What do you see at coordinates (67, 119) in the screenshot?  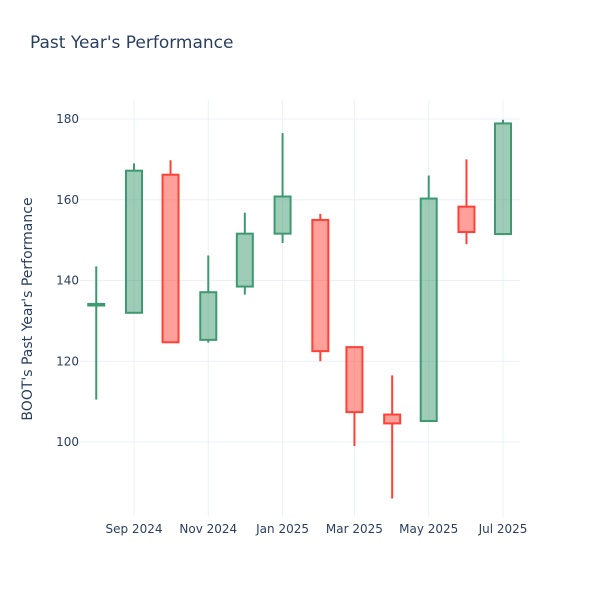 I see `y-tick-label: 180` at bounding box center [67, 119].